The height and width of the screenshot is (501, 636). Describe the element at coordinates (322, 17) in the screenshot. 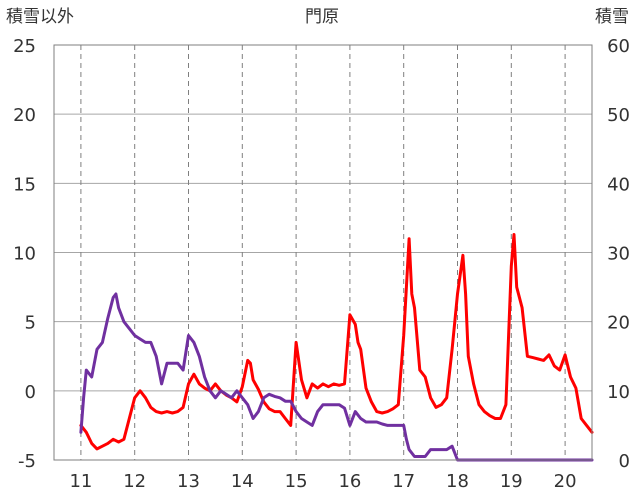

I see `chart-title: 門原` at that location.